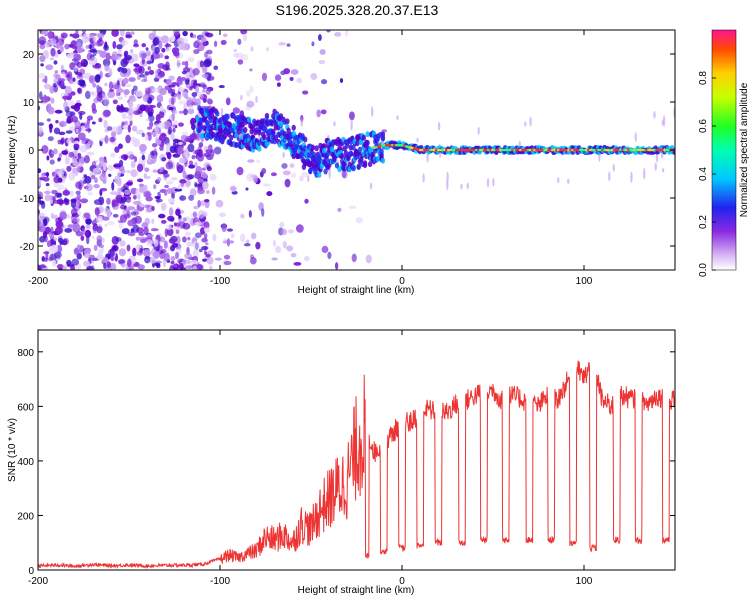 The width and height of the screenshot is (750, 600). I want to click on spectrogram-ytick-label: 0, so click(31, 151).